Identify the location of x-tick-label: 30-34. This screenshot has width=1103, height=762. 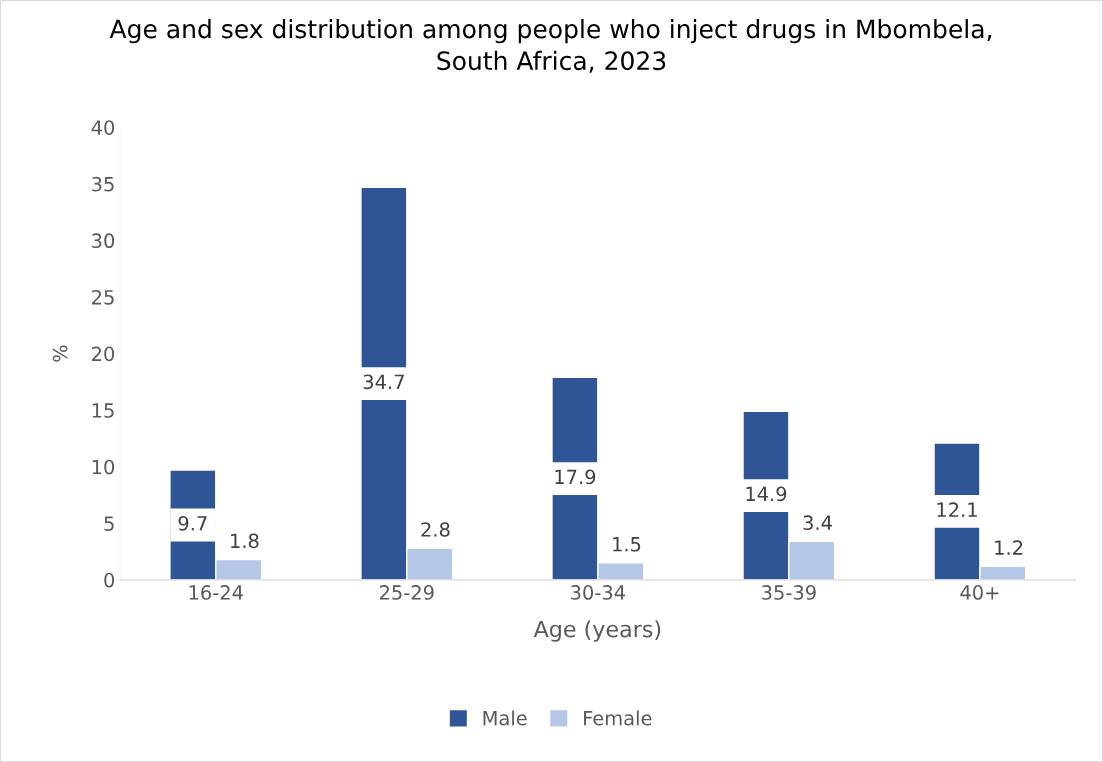
(598, 592).